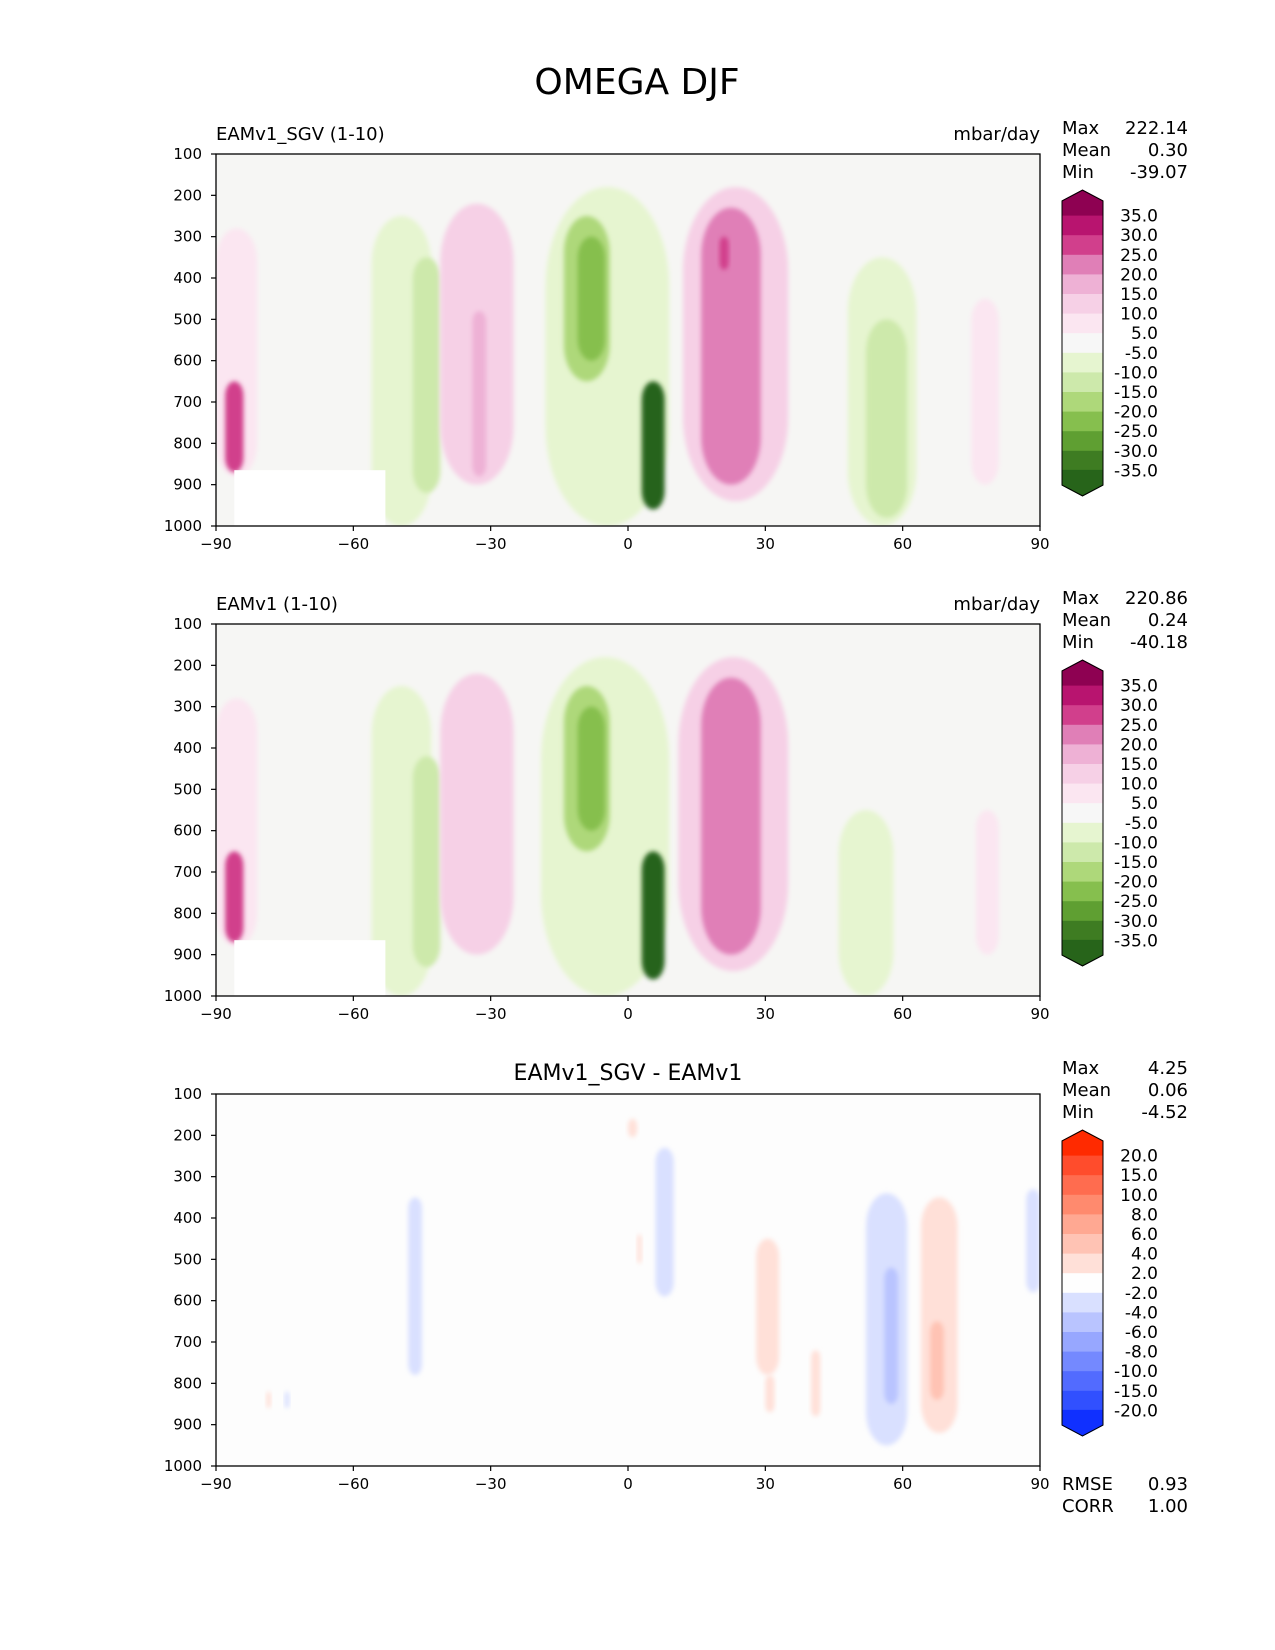 The image size is (1275, 1650). Describe the element at coordinates (1168, 620) in the screenshot. I see `stat-value-mean: 0.24` at that location.